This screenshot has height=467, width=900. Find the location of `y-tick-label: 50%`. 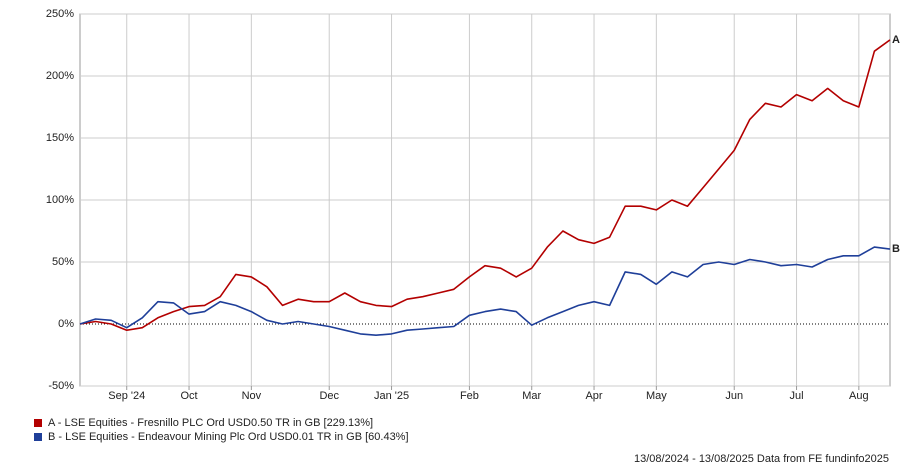

y-tick-label: 50% is located at coordinates (63, 262).